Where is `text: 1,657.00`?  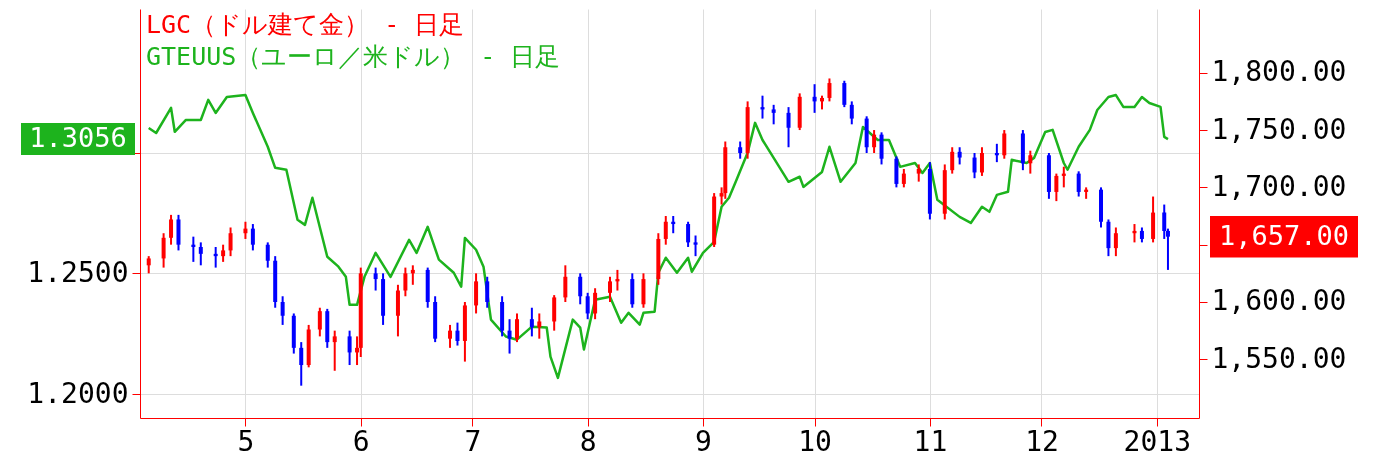
text: 1,657.00 is located at coordinates (1284, 235).